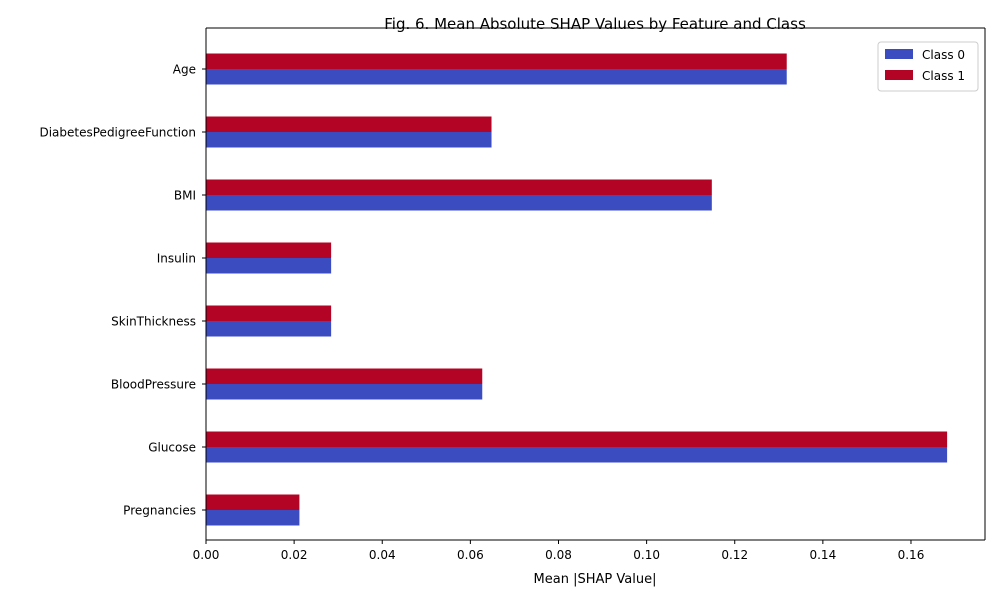 The width and height of the screenshot is (1000, 600). Describe the element at coordinates (943, 76) in the screenshot. I see `legend-label: Class 1` at that location.